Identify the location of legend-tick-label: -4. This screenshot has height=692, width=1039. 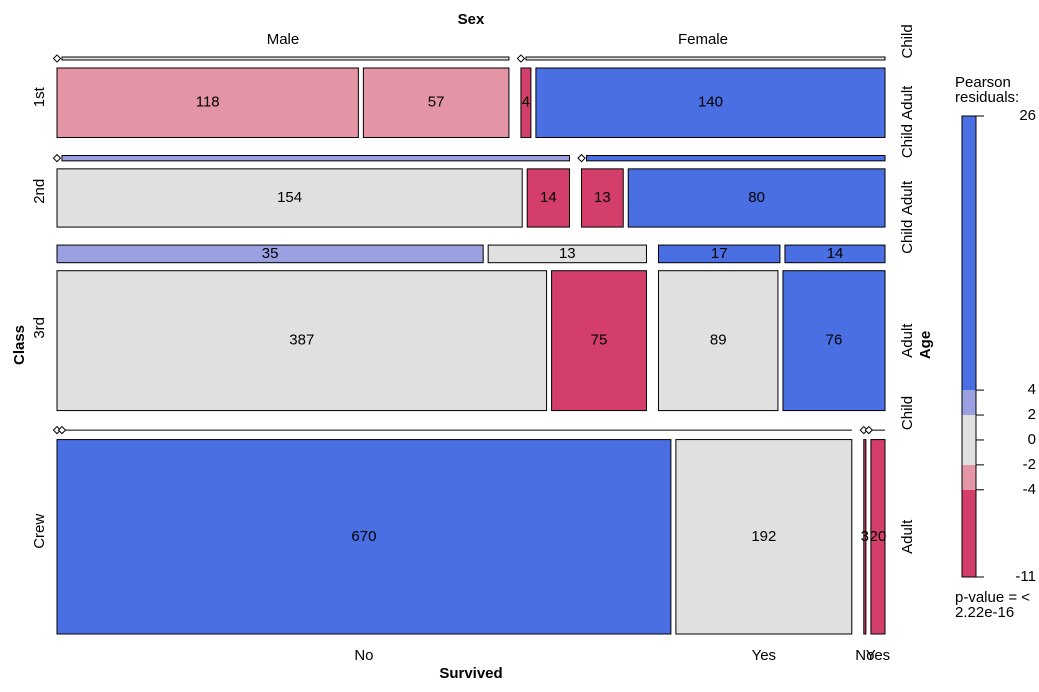
(1029, 489).